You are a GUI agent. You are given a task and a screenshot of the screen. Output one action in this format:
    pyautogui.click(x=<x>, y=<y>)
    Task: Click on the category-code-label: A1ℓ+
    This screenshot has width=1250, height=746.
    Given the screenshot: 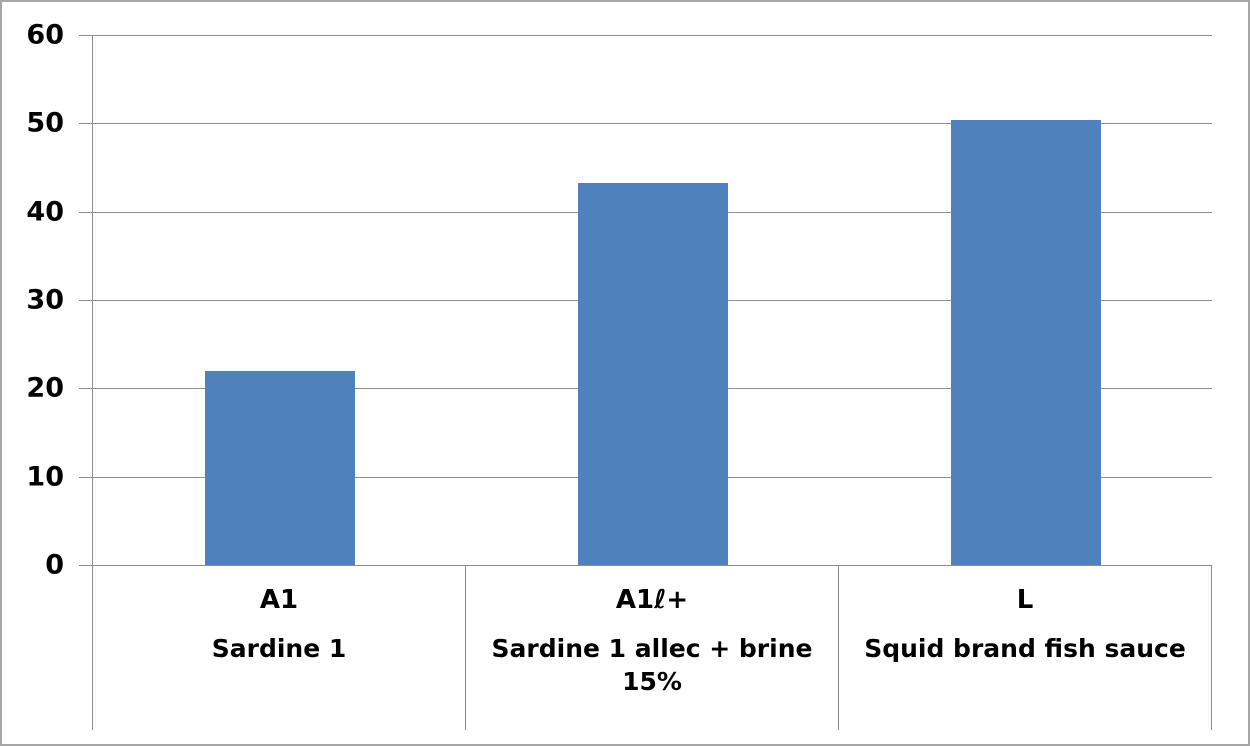 What is the action you would take?
    pyautogui.click(x=652, y=600)
    